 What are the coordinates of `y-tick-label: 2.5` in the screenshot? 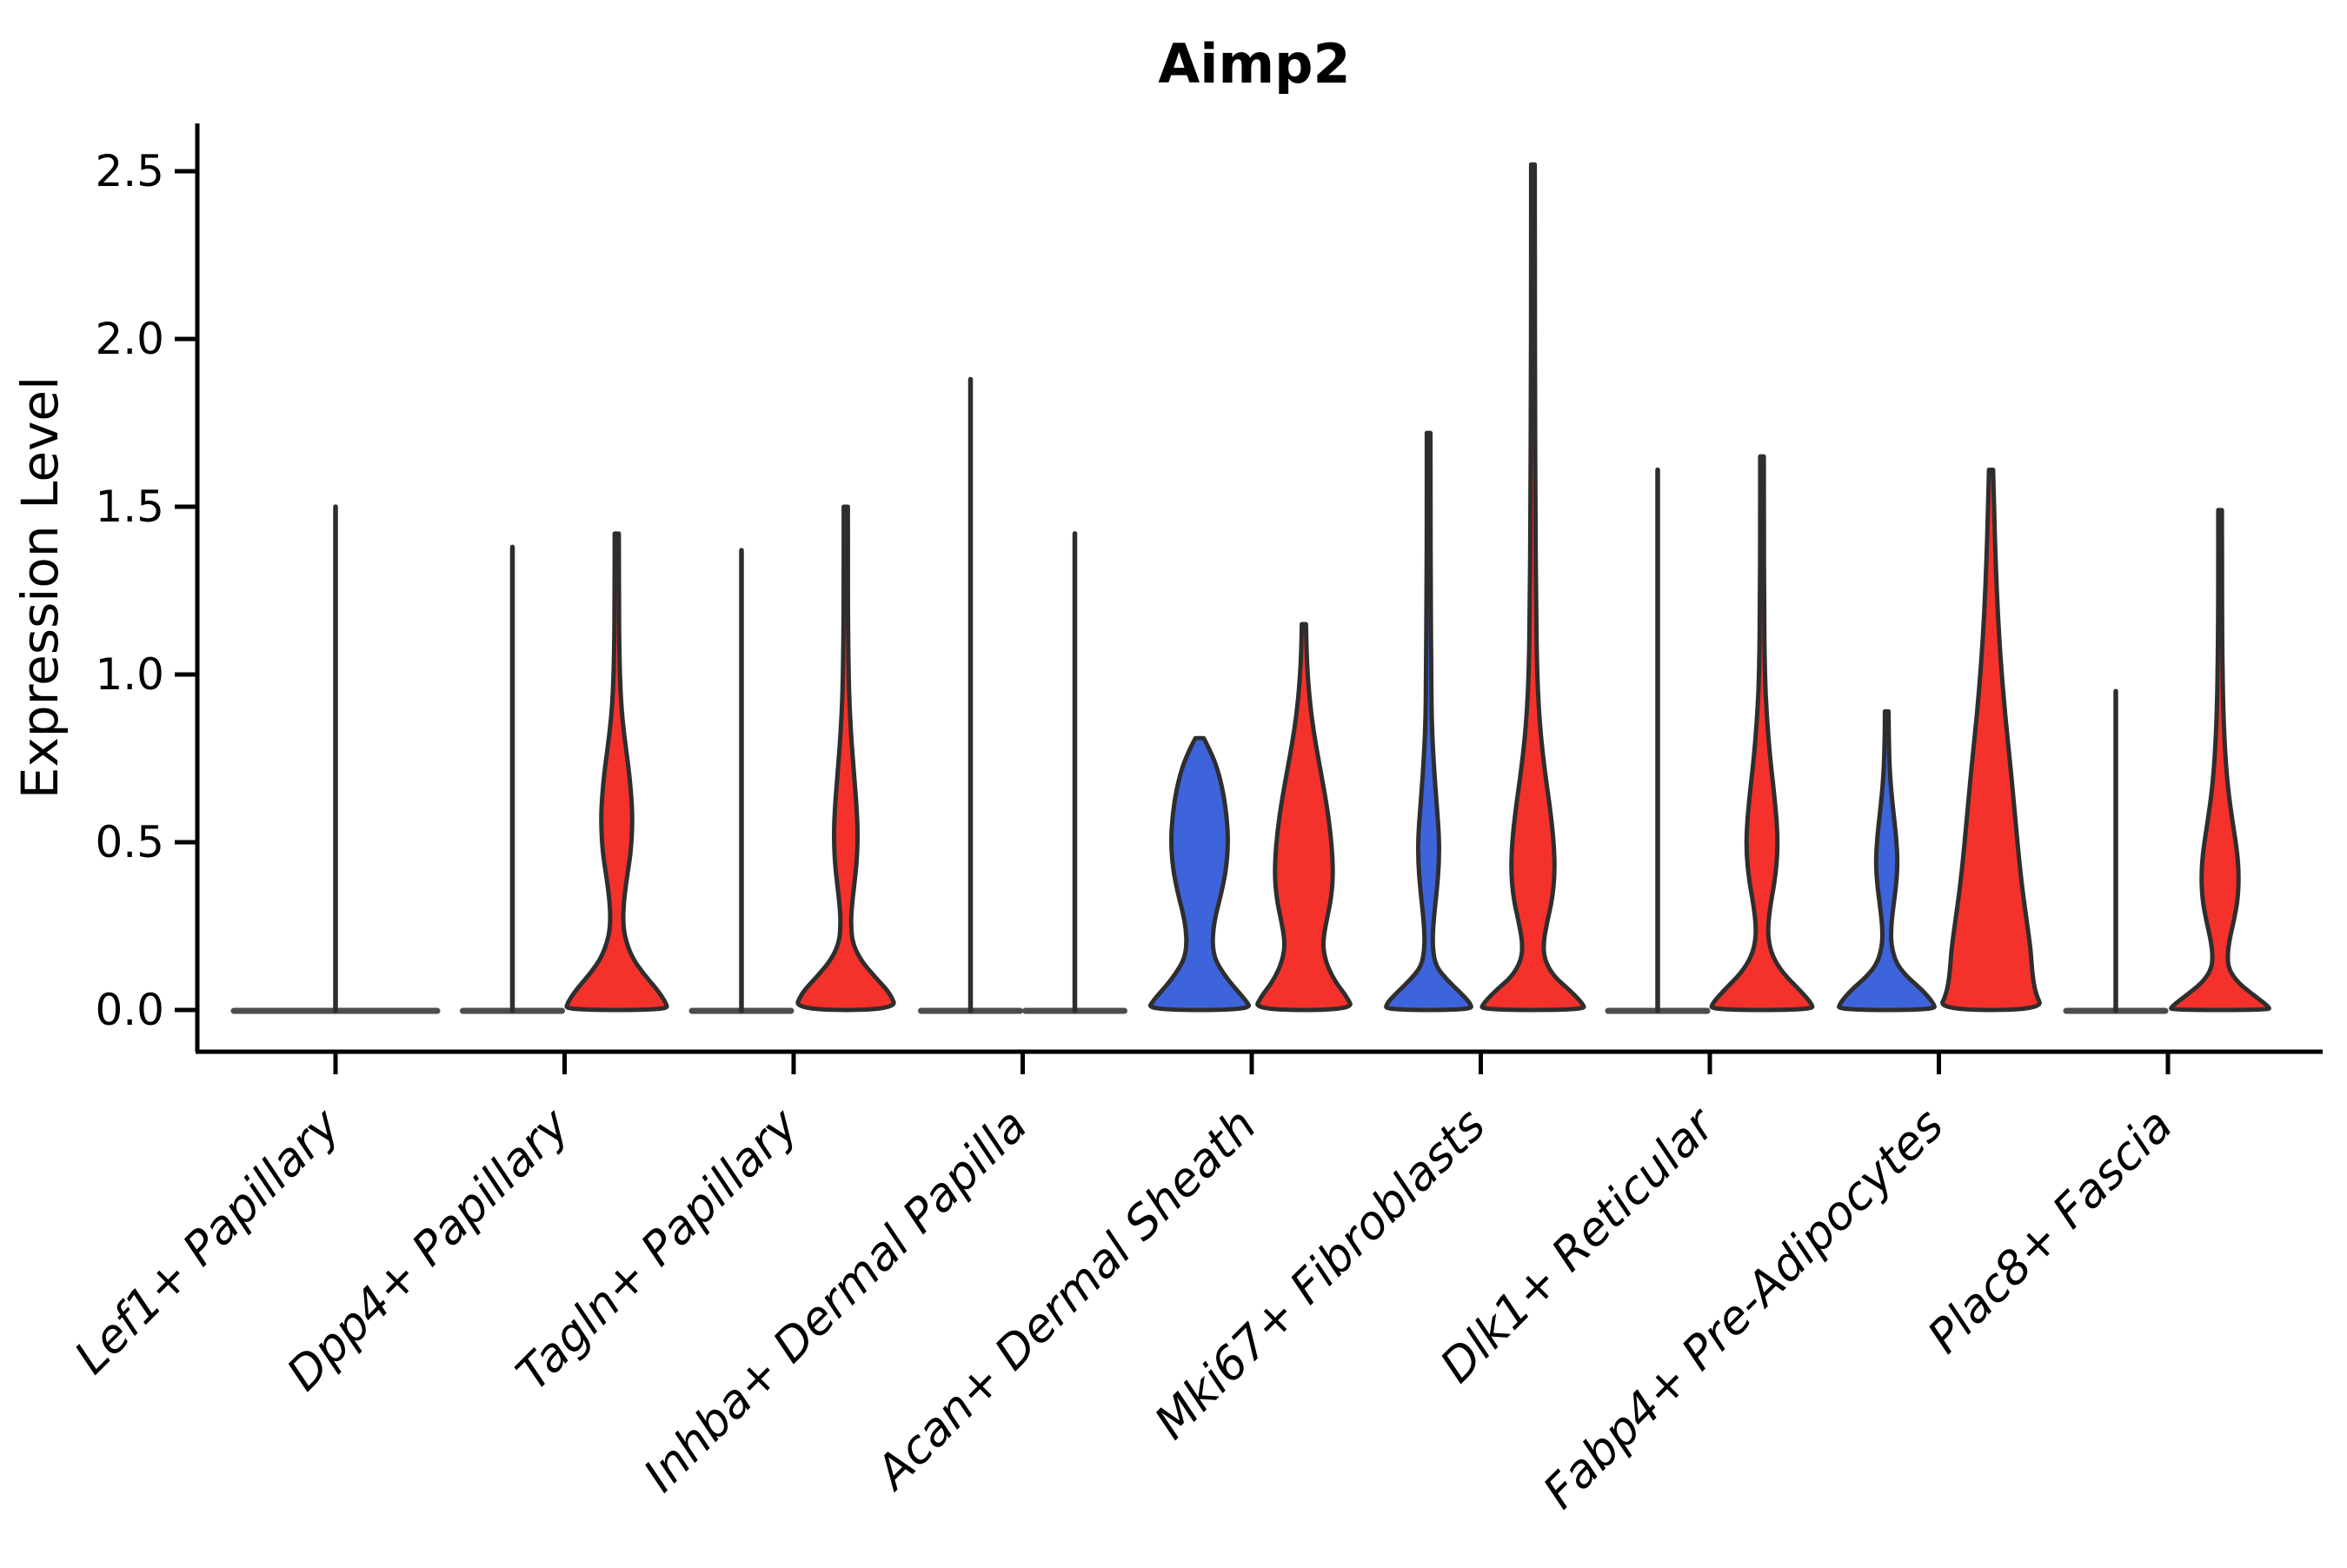 It's located at (129, 171).